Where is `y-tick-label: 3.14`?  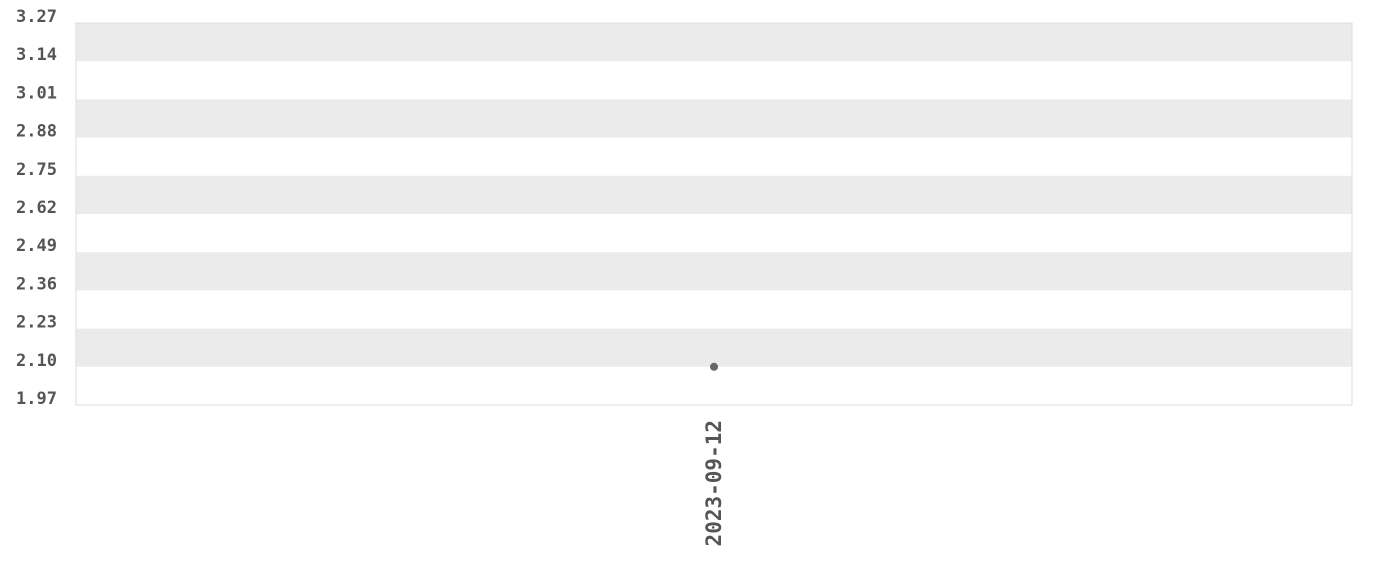
y-tick-label: 3.14 is located at coordinates (36, 55).